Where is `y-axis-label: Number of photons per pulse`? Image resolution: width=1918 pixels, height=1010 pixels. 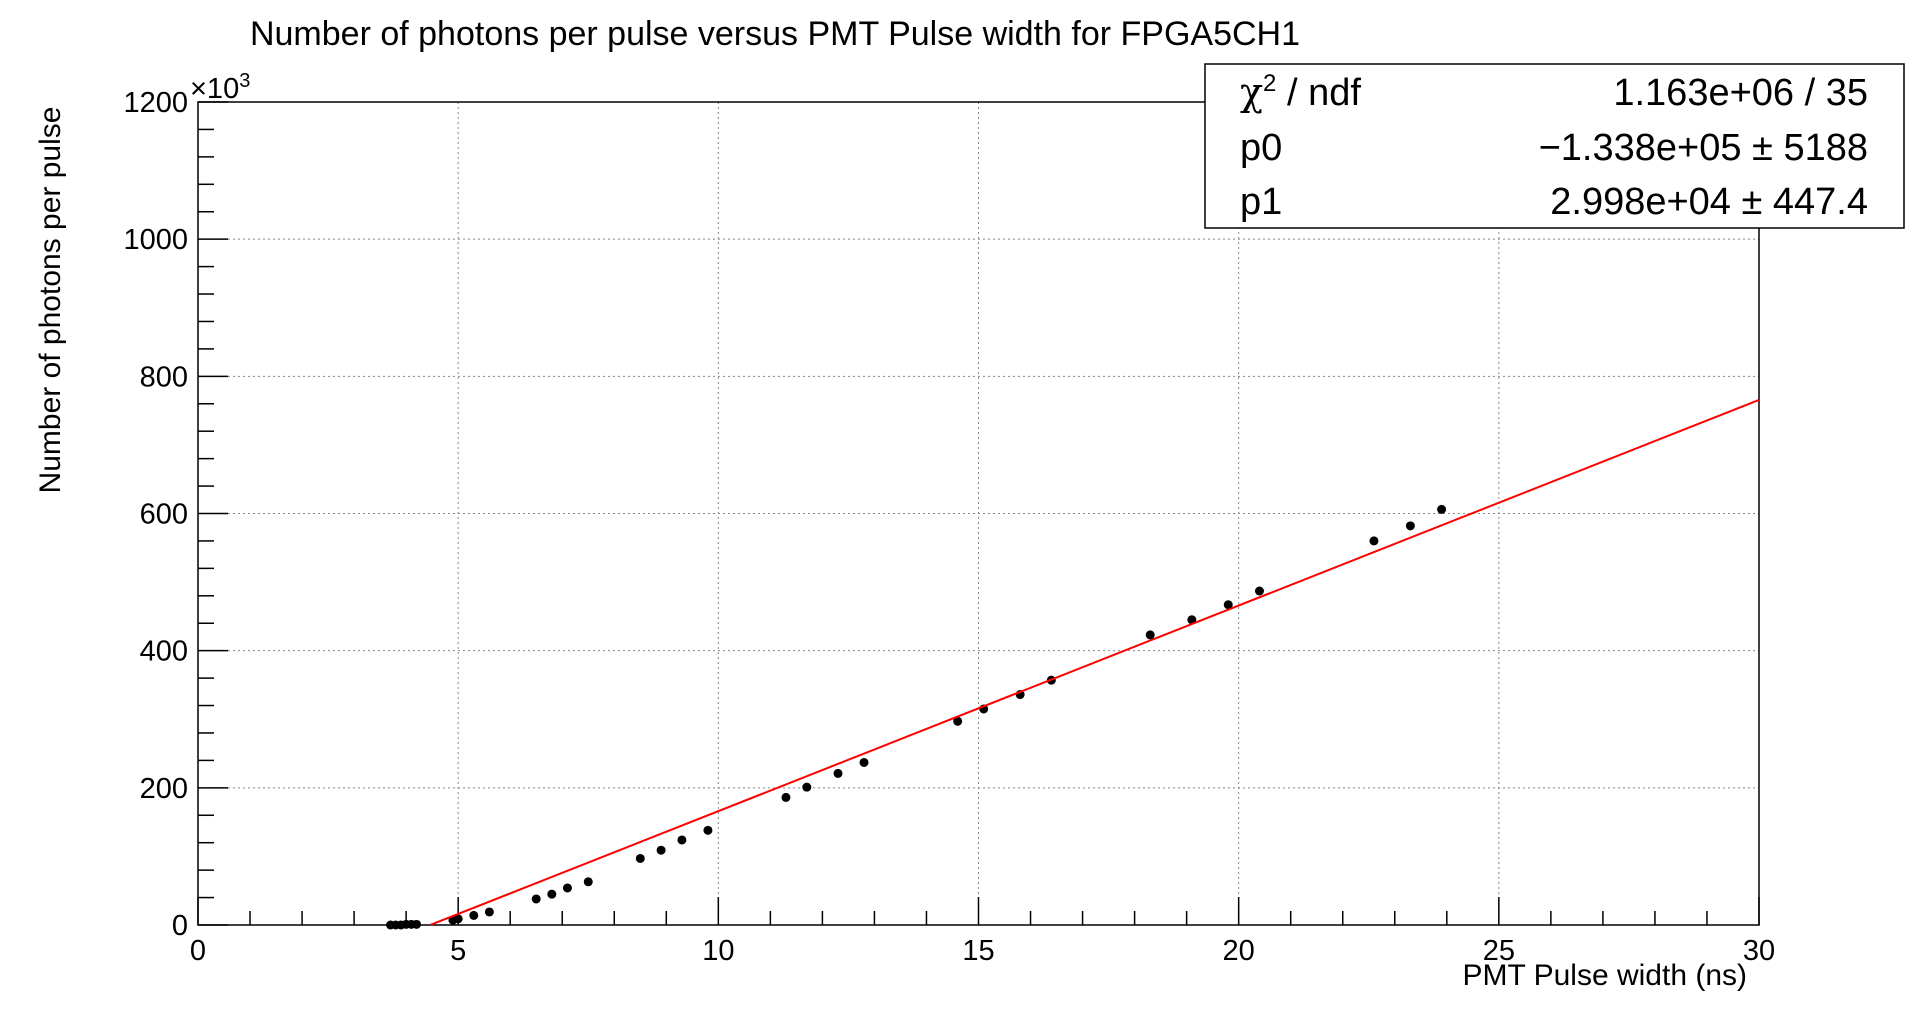
y-axis-label: Number of photons per pulse is located at coordinates (50, 300).